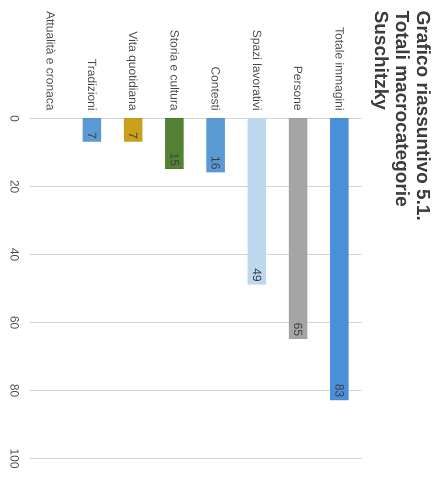  I want to click on y-tick-label: 20, so click(15, 187).